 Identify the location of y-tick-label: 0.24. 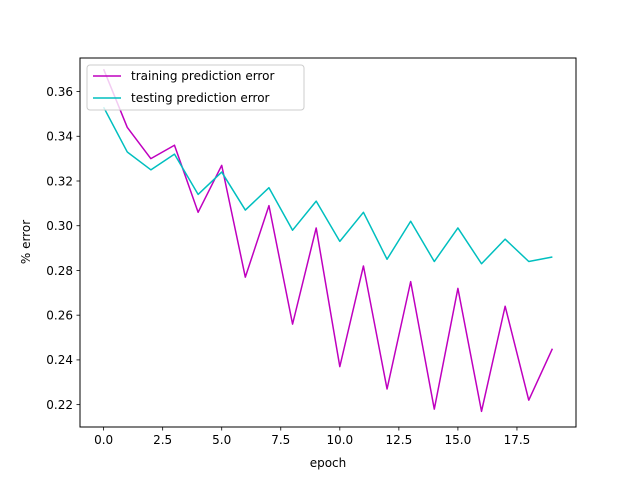
(59, 360).